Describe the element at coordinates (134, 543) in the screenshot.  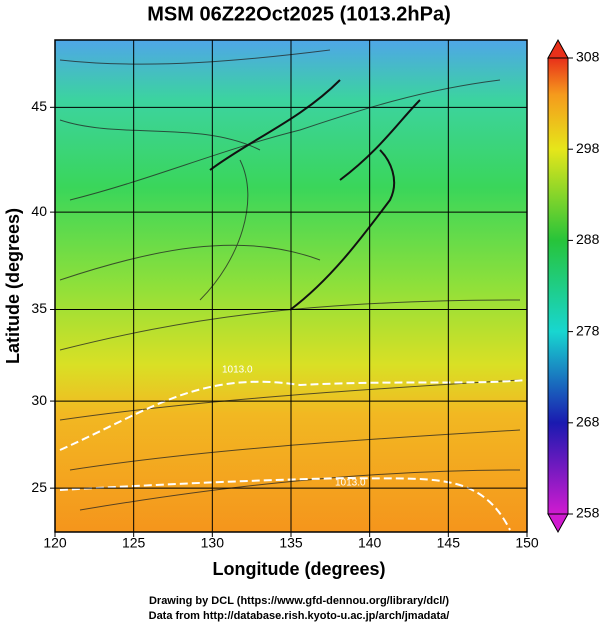
I see `x-tick-label: 125` at that location.